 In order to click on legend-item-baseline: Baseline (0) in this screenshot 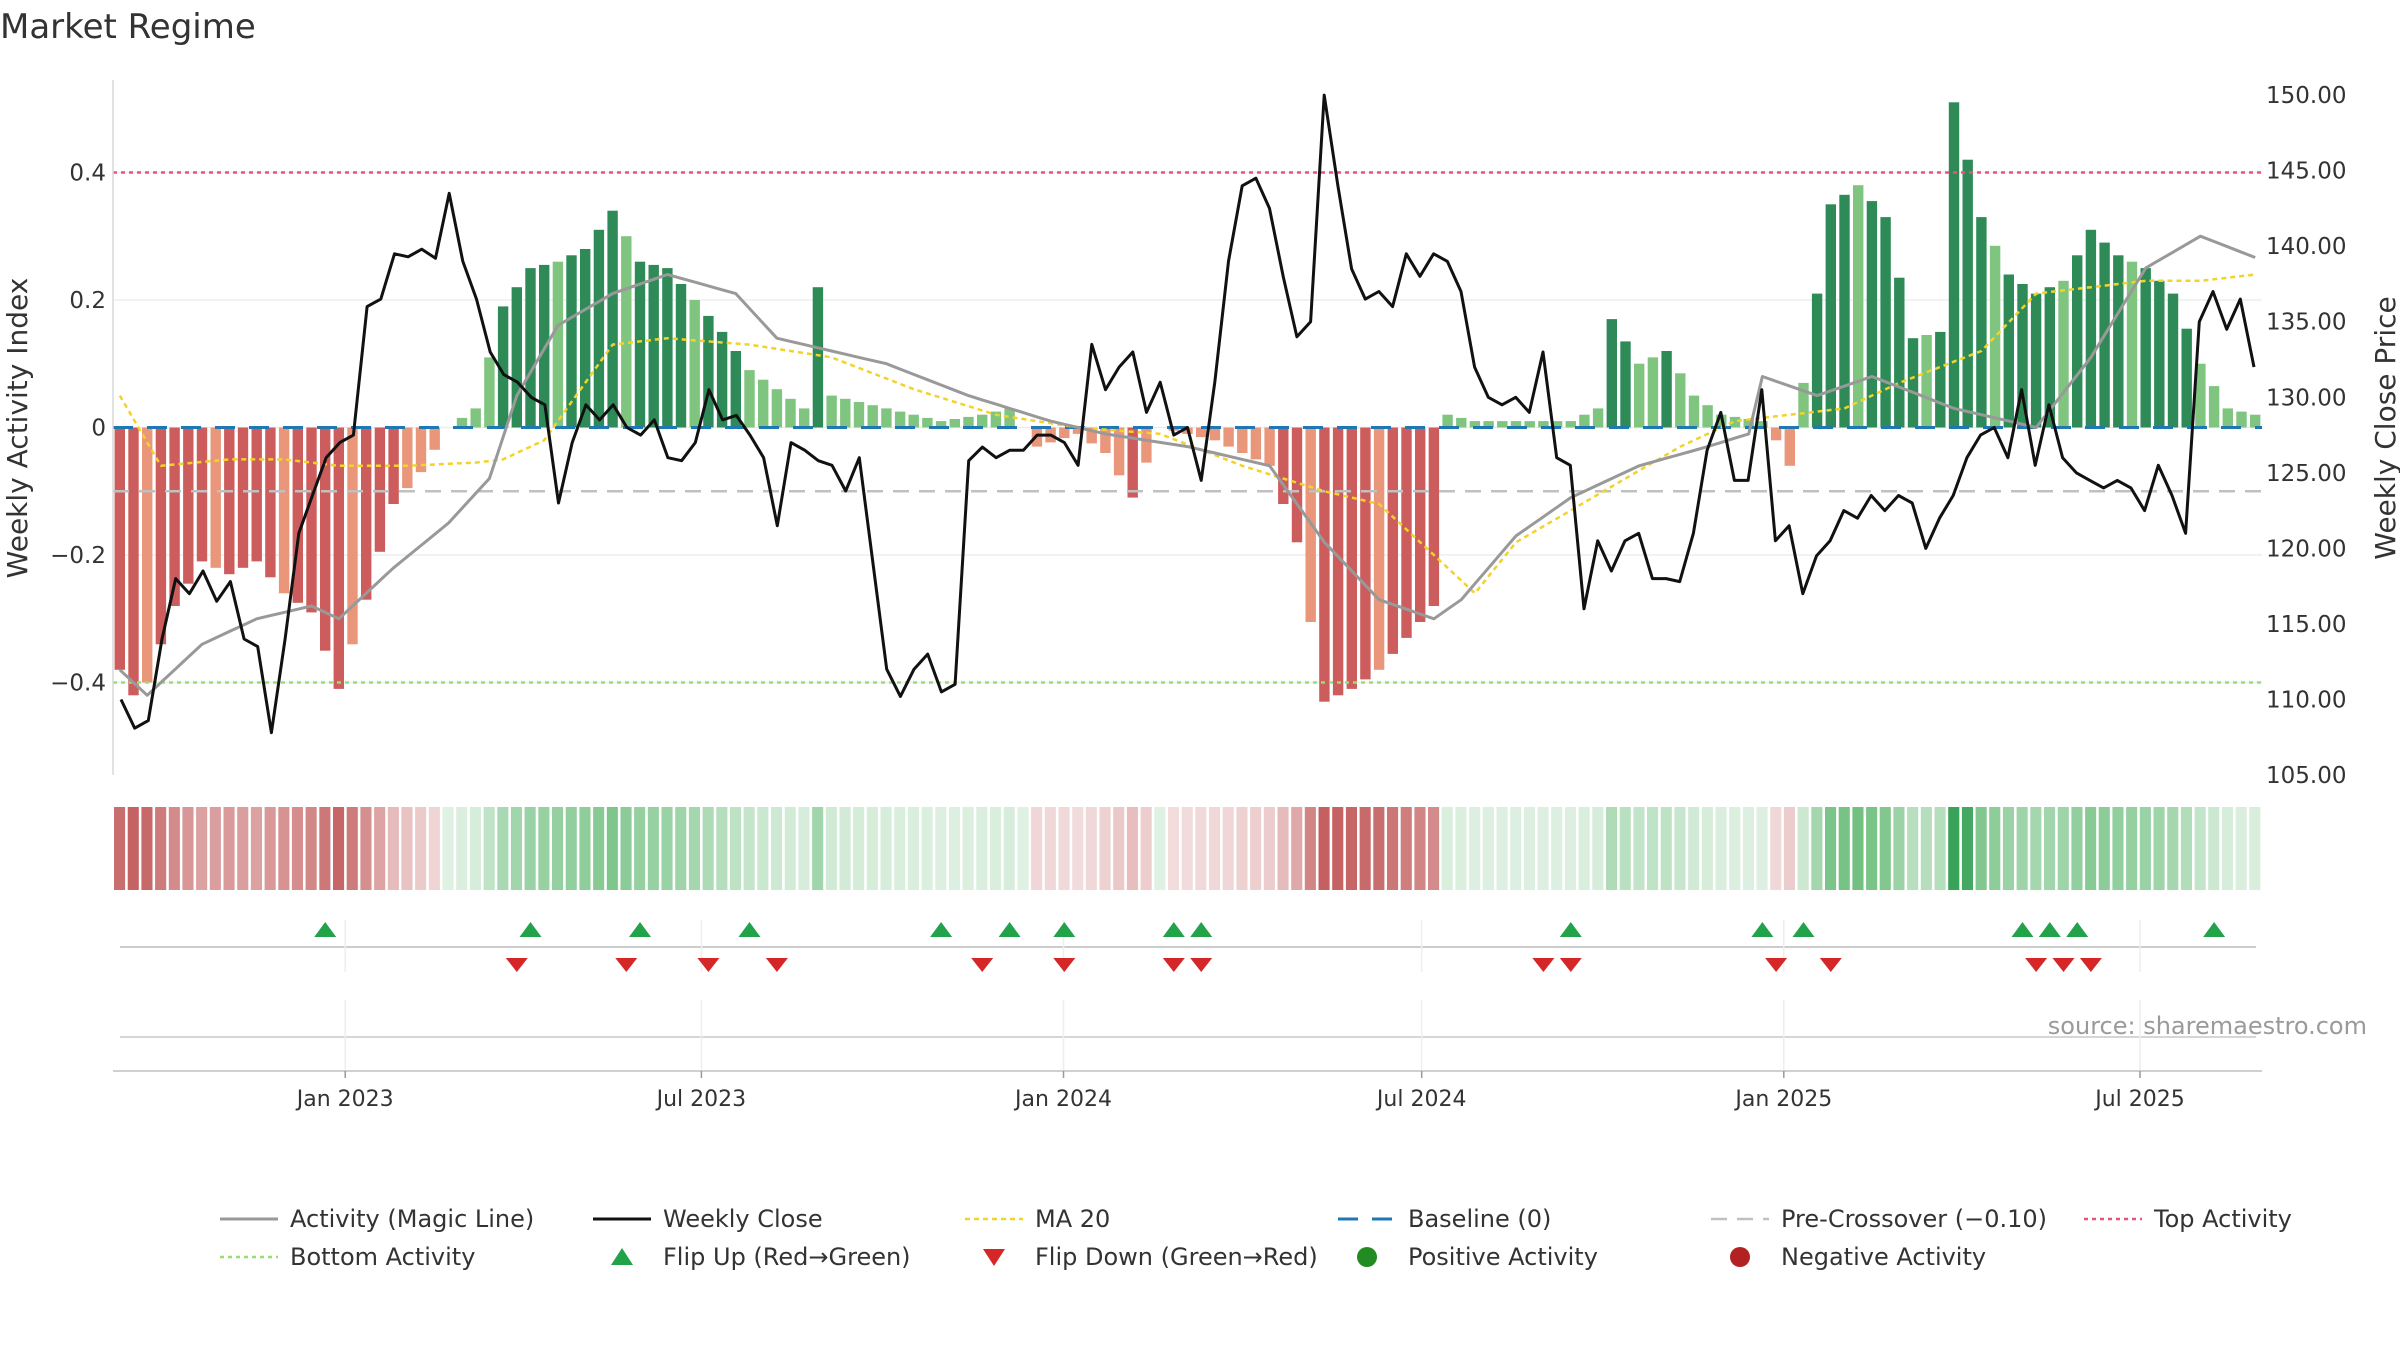, I will do `click(1444, 1219)`.